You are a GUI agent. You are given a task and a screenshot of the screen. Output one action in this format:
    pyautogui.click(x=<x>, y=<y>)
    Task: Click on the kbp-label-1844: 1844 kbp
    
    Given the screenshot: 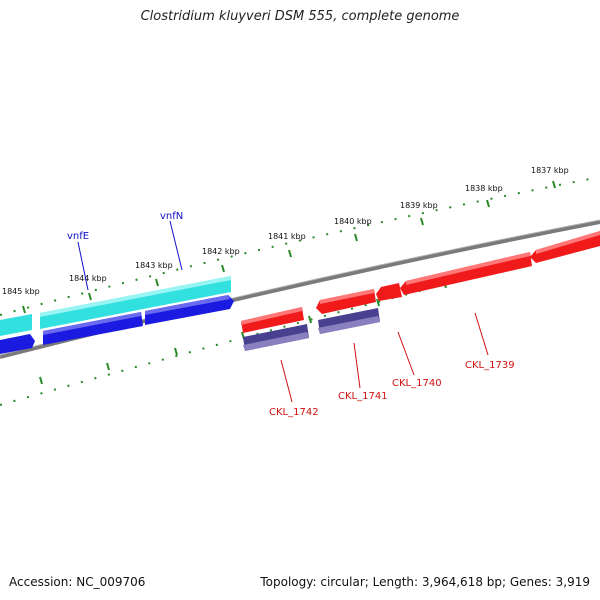 What is the action you would take?
    pyautogui.click(x=88, y=278)
    